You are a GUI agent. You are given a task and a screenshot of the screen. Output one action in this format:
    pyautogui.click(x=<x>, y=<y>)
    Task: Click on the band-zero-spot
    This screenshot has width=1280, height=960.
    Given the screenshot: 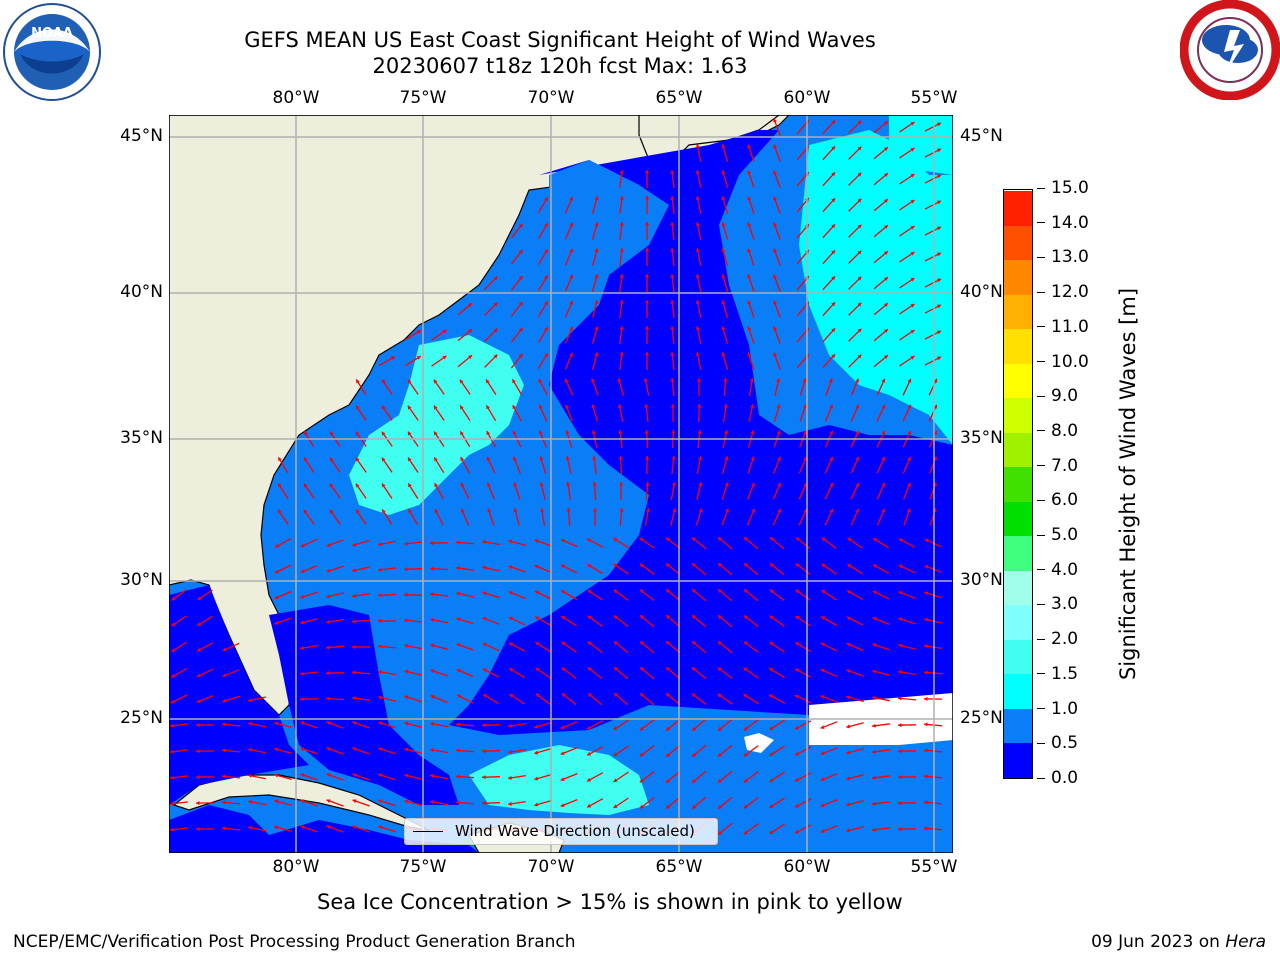 What is the action you would take?
    pyautogui.click(x=759, y=743)
    